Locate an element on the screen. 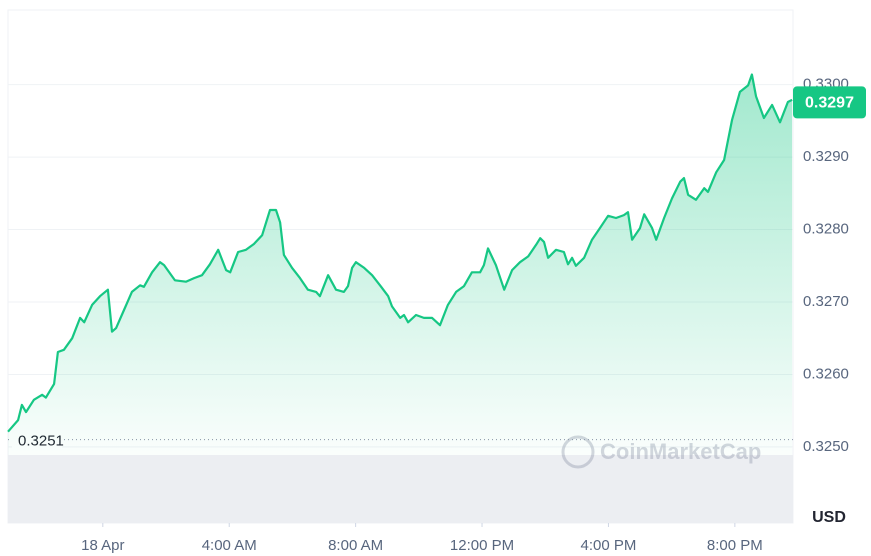  x-tick-label: 12:00 PM is located at coordinates (482, 545).